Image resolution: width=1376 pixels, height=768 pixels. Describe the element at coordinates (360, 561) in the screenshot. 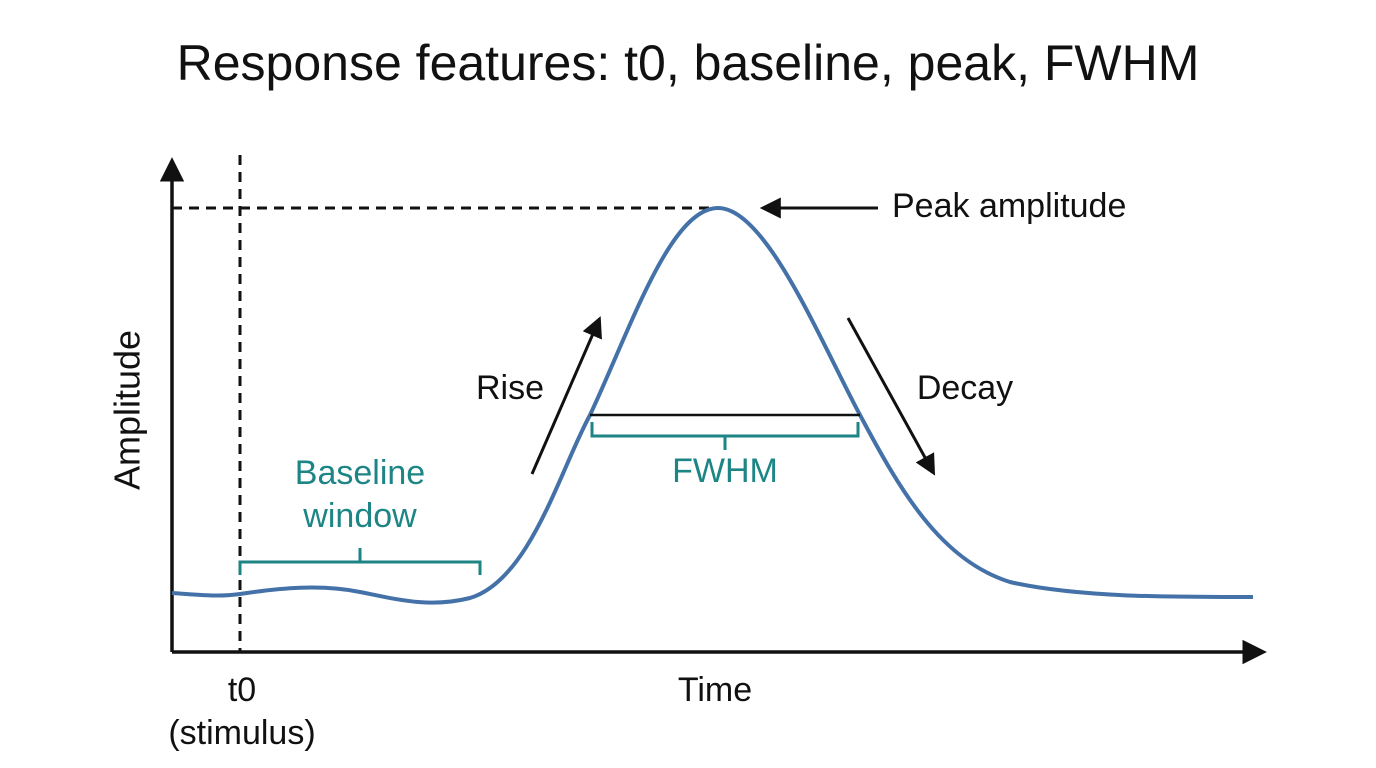

I see `baseline-bracket` at that location.